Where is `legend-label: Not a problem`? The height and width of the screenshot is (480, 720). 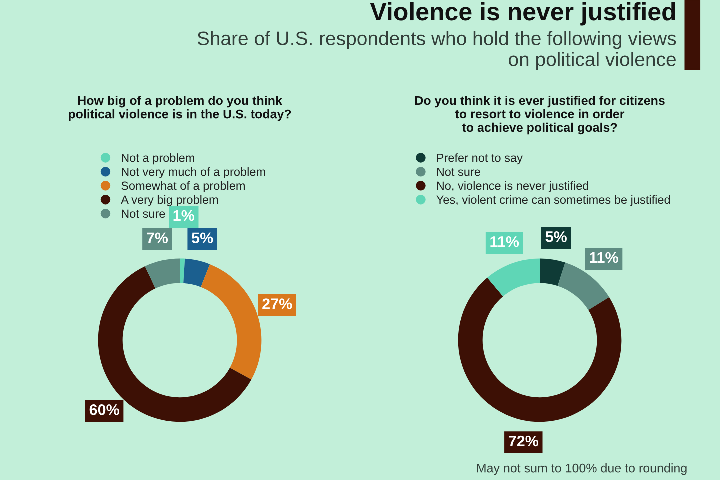 legend-label: Not a problem is located at coordinates (158, 159).